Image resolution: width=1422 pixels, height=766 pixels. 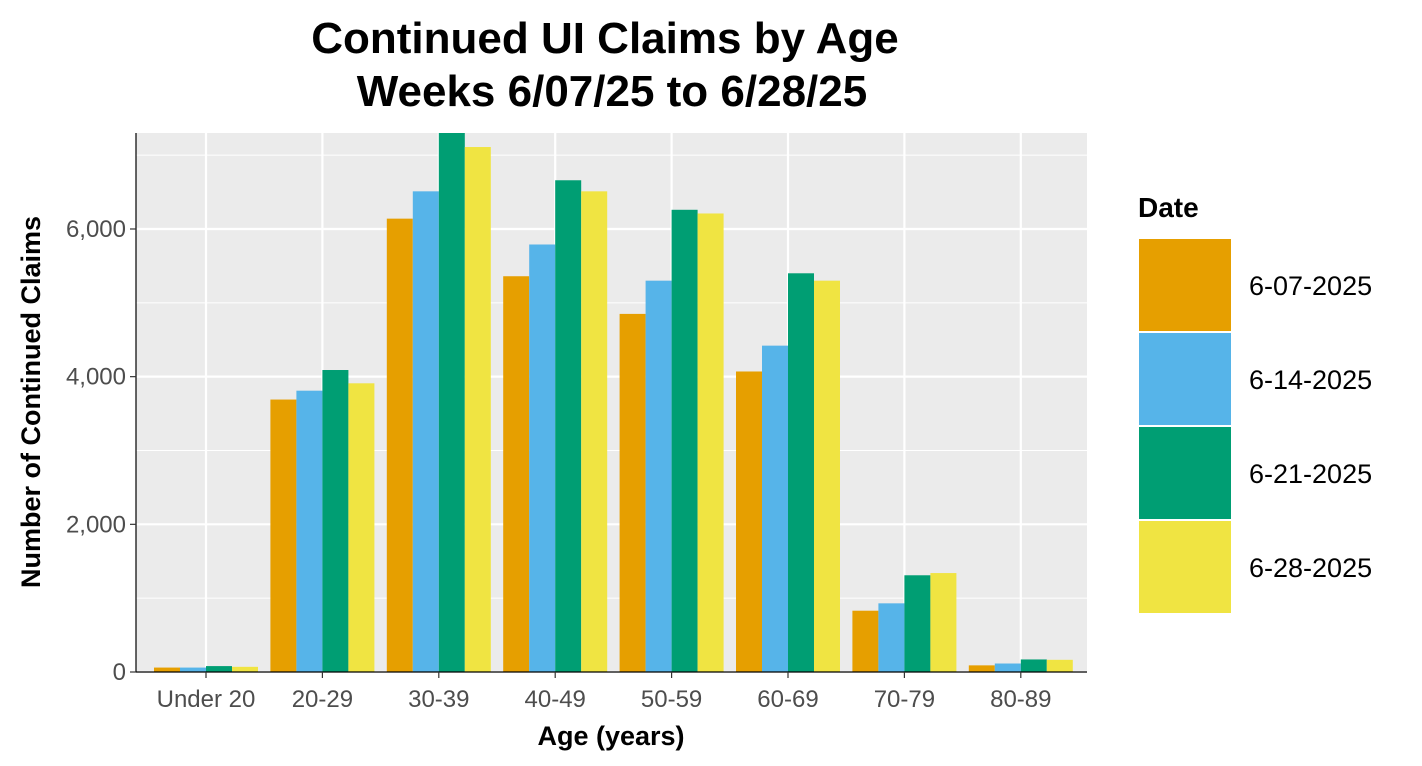 What do you see at coordinates (438, 699) in the screenshot?
I see `x-tick-label: 30-39` at bounding box center [438, 699].